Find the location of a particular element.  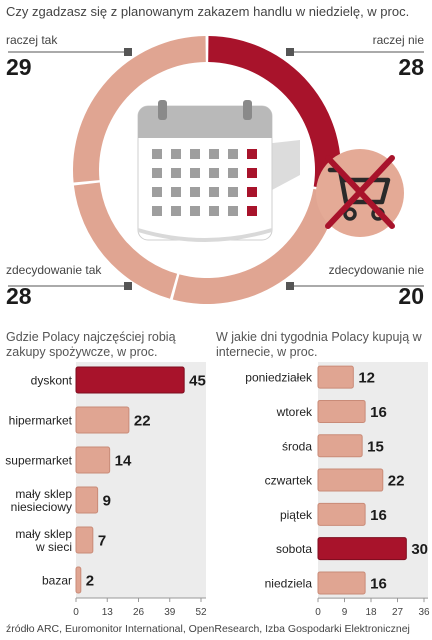

label-zdecydowanie-nie: zdecydowanie nie is located at coordinates (376, 270).